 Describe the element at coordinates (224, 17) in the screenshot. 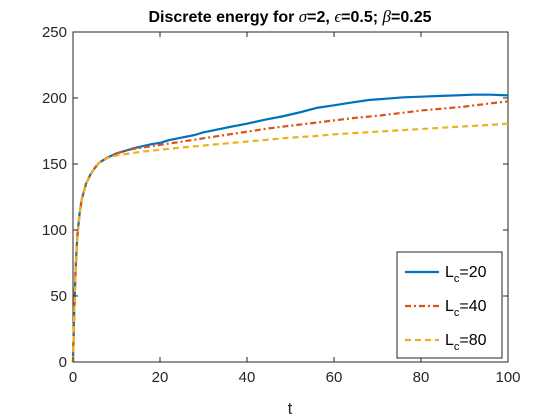

I see `title-prefix: Discrete energy for` at that location.